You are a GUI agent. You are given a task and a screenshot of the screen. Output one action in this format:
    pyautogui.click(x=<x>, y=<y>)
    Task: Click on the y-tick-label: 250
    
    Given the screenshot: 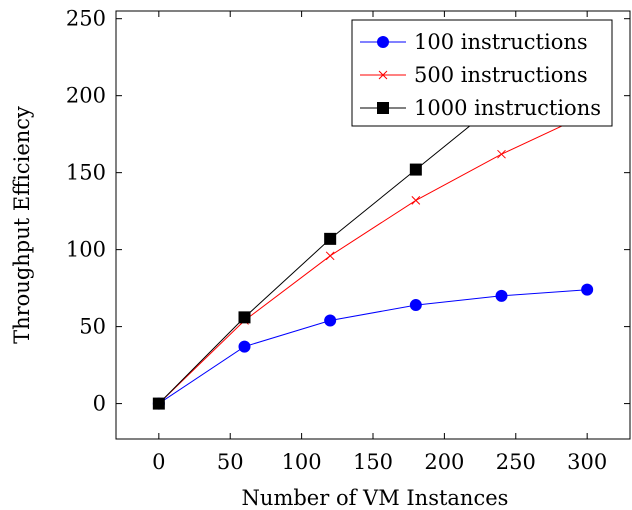 What is the action you would take?
    pyautogui.click(x=86, y=19)
    